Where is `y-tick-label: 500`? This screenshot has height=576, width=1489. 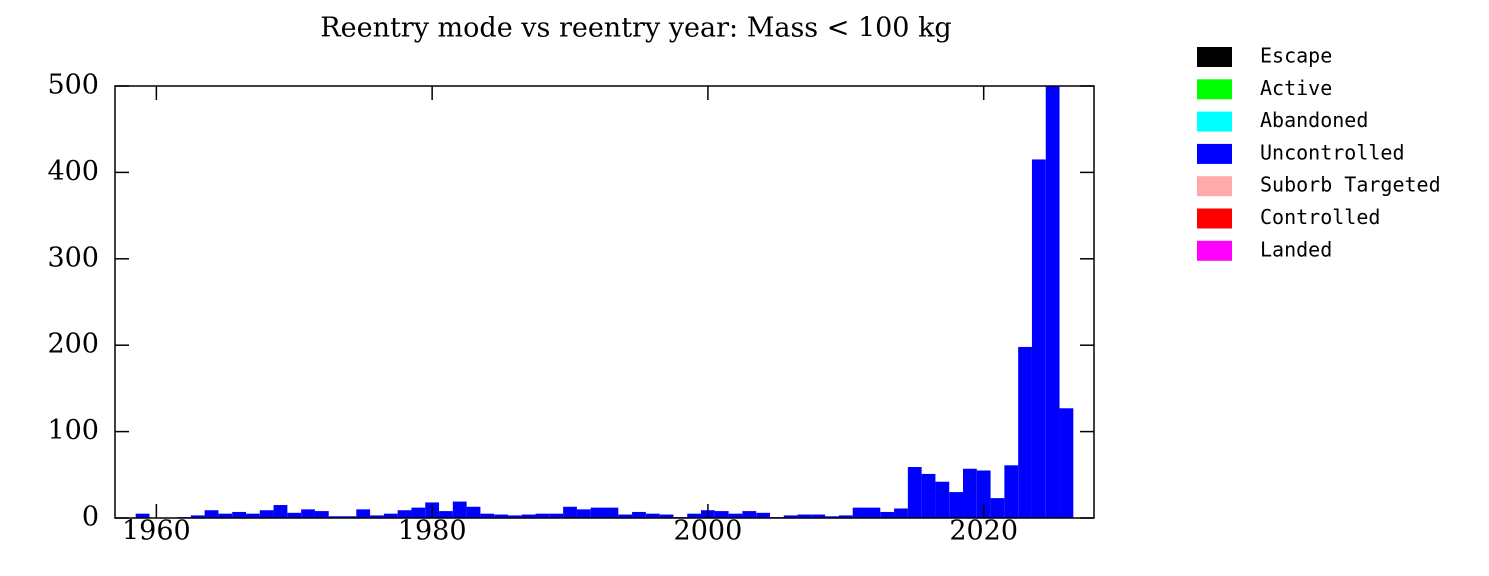
y-tick-label: 500 is located at coordinates (73, 85).